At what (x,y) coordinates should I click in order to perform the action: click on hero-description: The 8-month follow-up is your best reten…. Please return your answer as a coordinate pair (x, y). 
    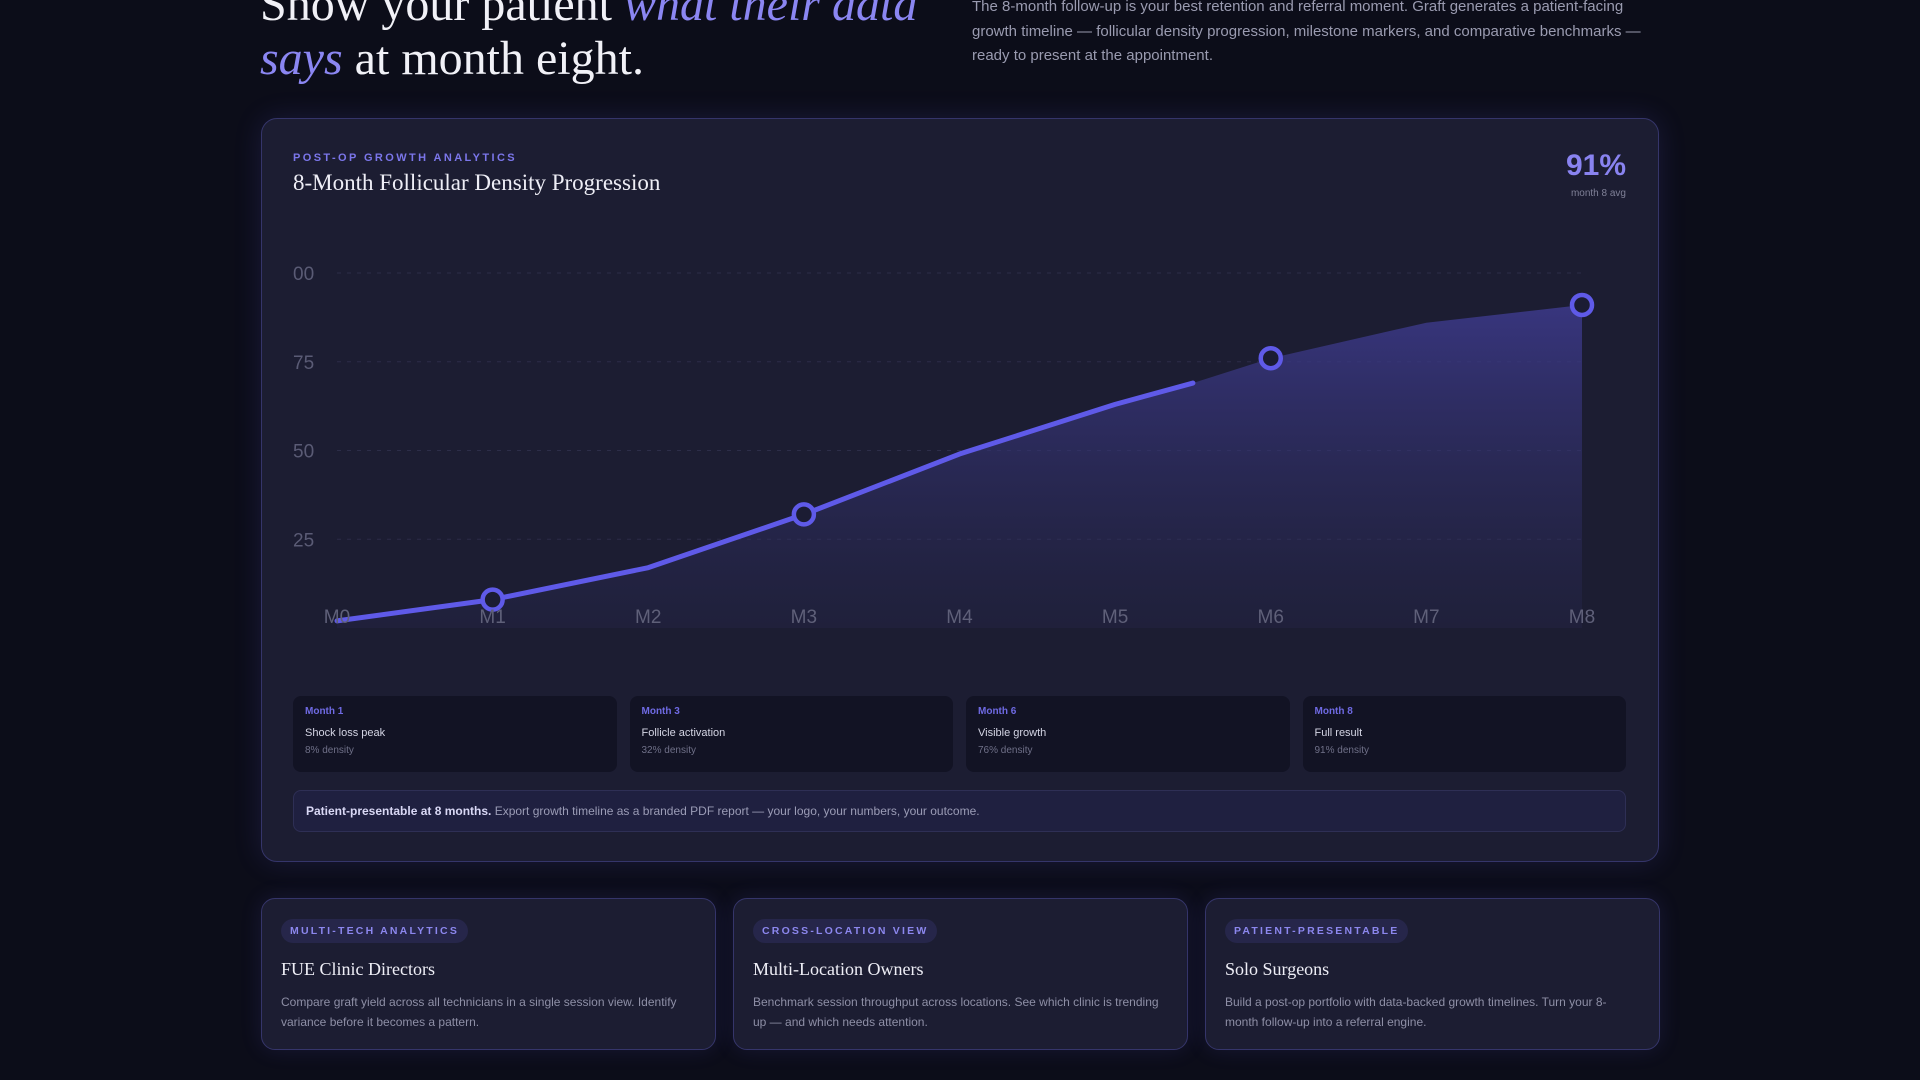
    Looking at the image, I should click on (1306, 32).